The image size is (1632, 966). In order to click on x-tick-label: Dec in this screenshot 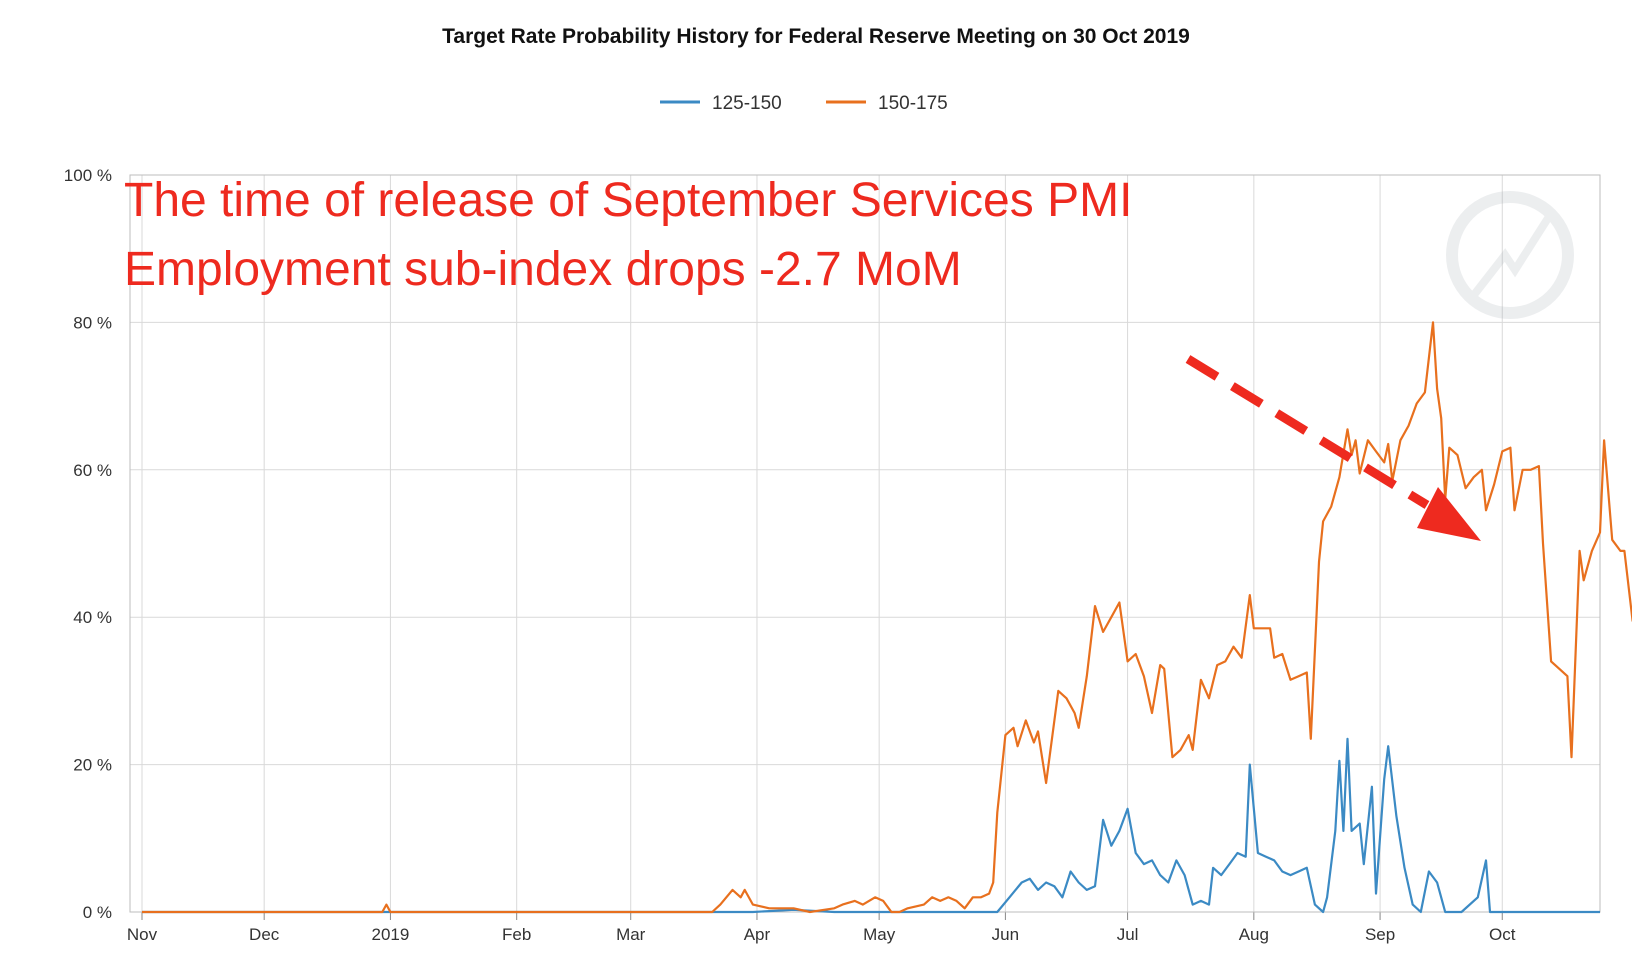, I will do `click(264, 934)`.